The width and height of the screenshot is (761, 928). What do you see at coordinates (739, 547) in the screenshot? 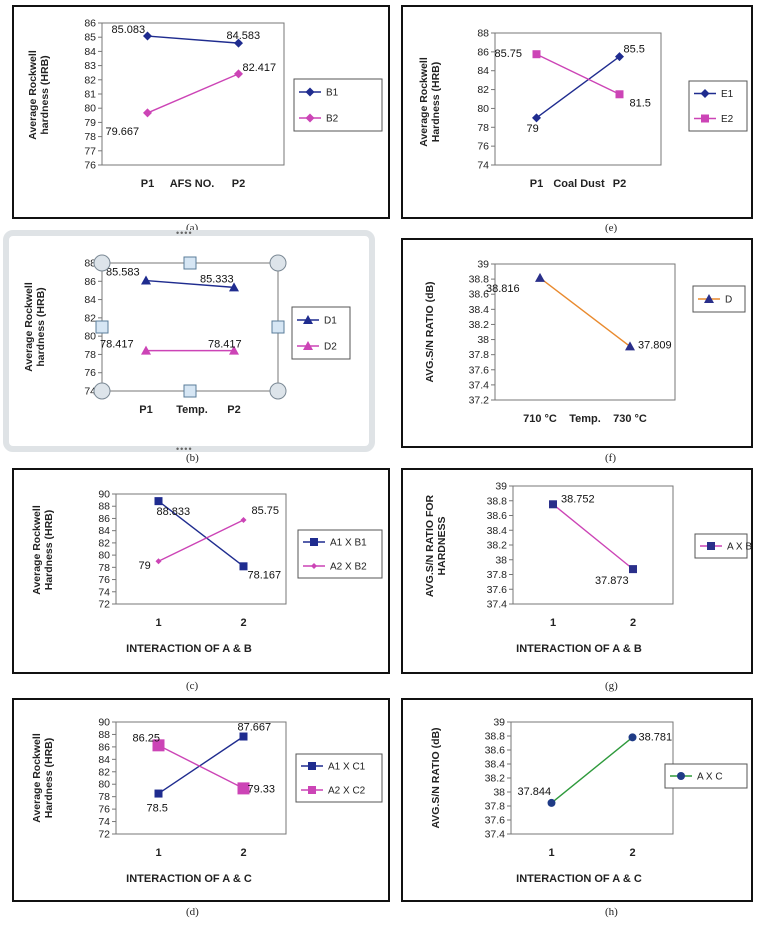
I see `chart-g-legend-label: A X B` at bounding box center [739, 547].